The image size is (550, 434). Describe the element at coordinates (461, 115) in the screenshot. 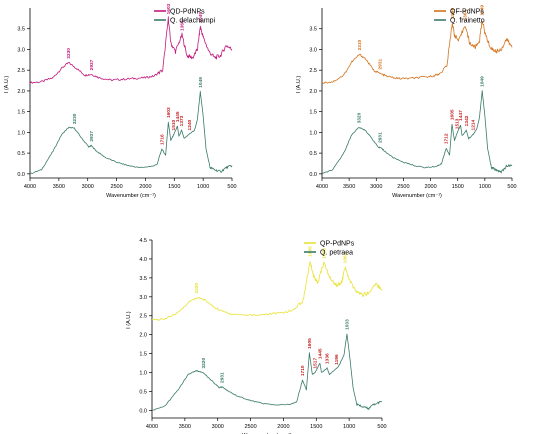

I see `peak-label: 1447` at that location.